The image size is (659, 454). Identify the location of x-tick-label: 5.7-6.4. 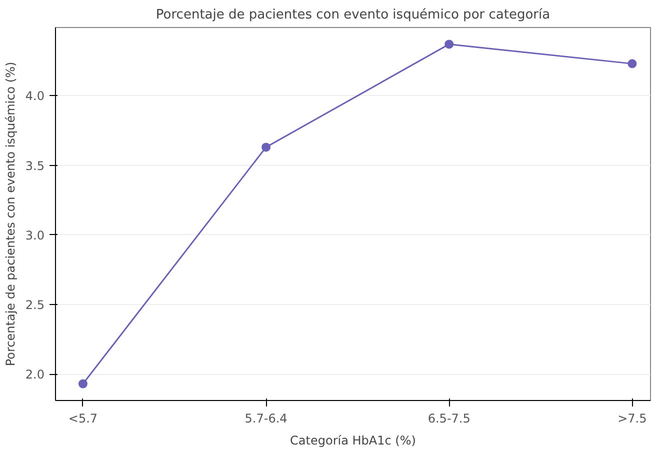
(266, 419).